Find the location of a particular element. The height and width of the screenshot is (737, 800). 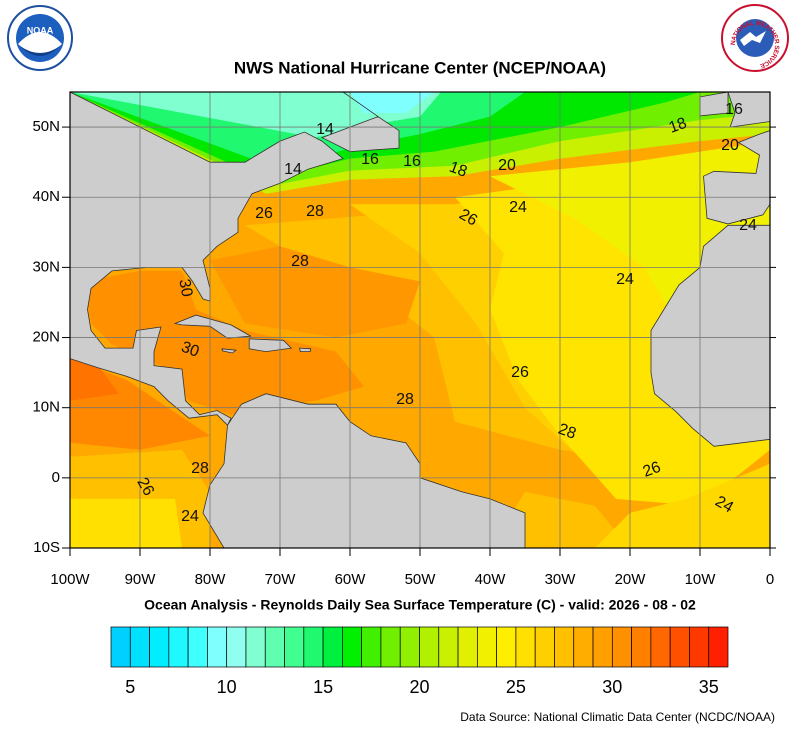

colorbar-tick-label: 5 is located at coordinates (130, 687).